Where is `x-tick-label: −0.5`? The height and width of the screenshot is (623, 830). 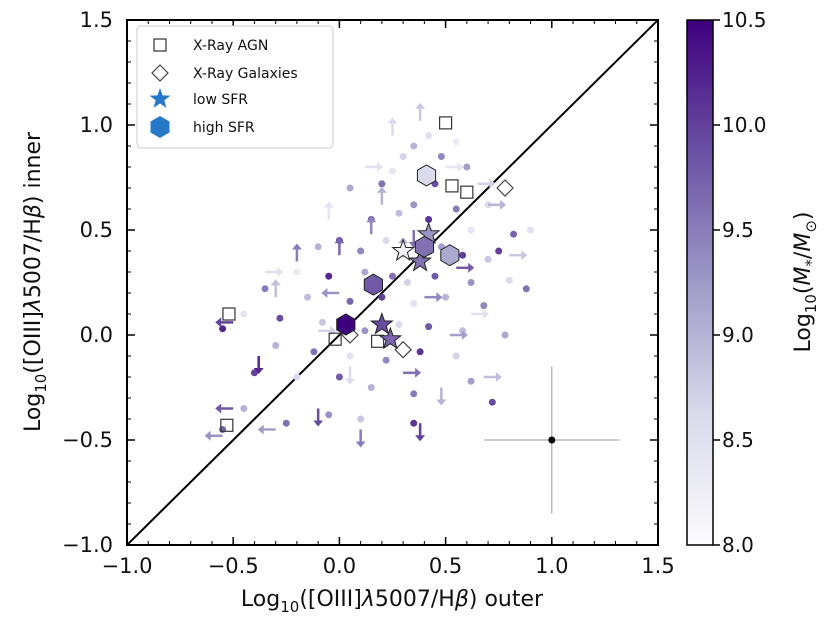 x-tick-label: −0.5 is located at coordinates (233, 566).